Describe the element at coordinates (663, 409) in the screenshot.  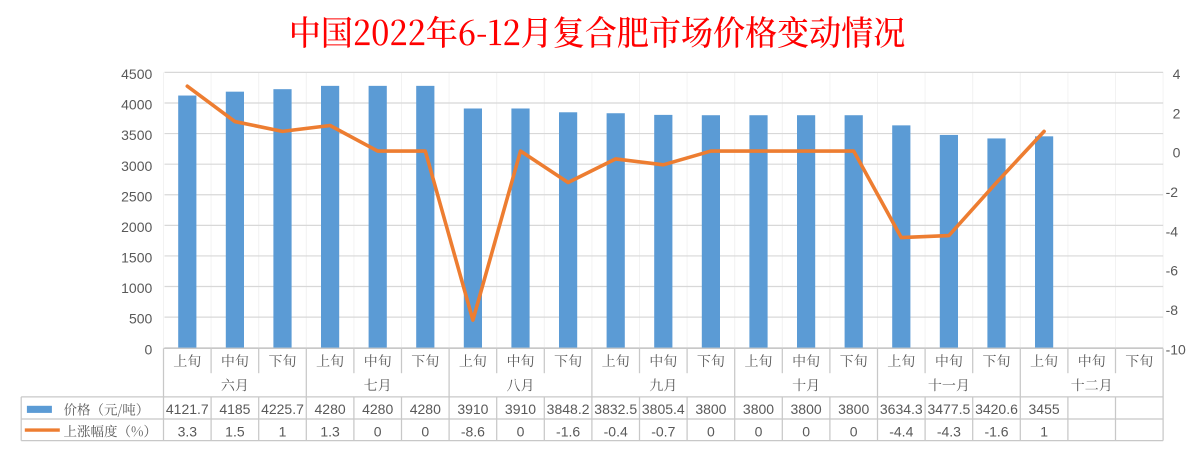
I see `svg-text: 3805.4` at that location.